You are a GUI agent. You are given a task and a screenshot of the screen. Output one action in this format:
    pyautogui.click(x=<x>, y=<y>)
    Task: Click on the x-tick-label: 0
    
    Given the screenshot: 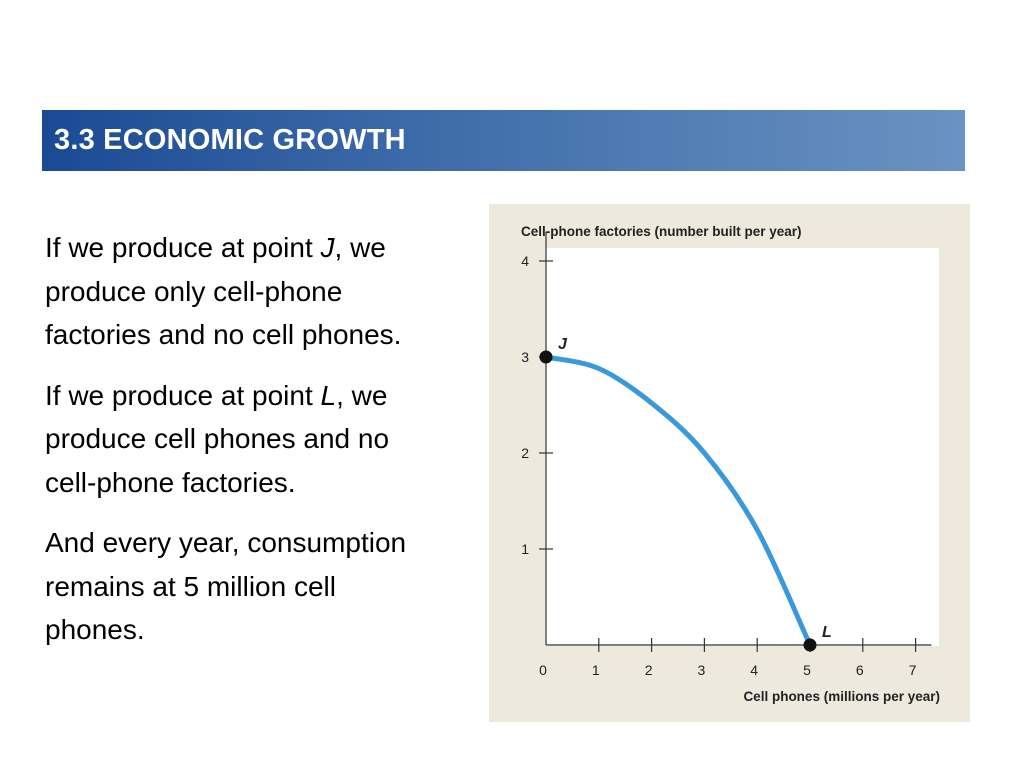 What is the action you would take?
    pyautogui.click(x=543, y=670)
    